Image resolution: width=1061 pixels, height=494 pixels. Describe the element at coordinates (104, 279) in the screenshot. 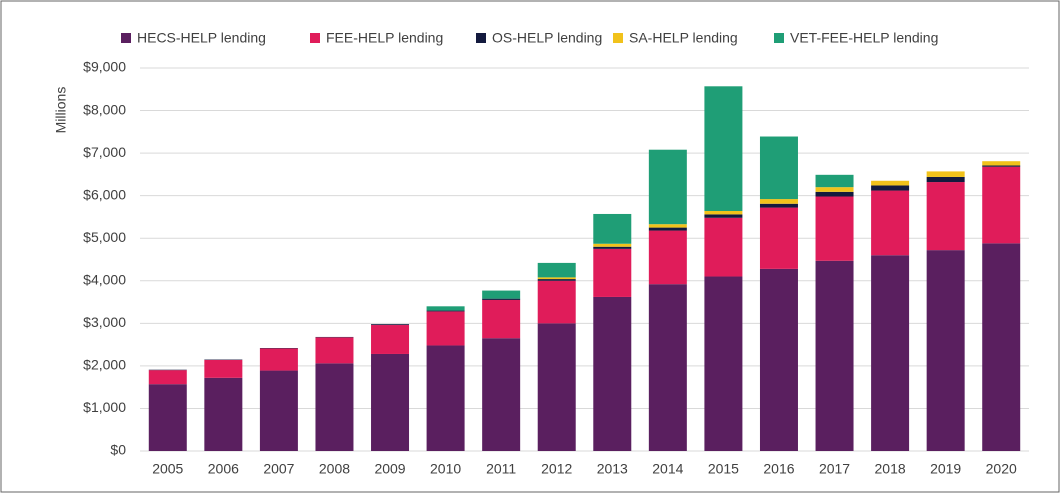

I see `y-tick-label: $4,000` at that location.